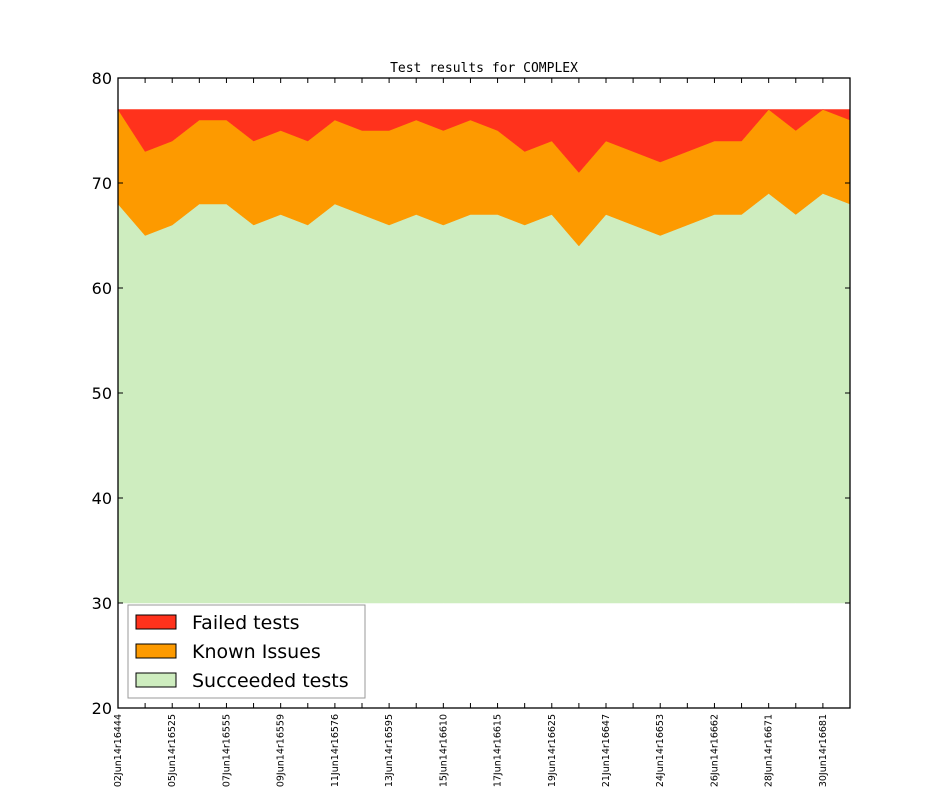 This screenshot has width=944, height=787. I want to click on x-tick-label: 24Jun14r16653, so click(660, 750).